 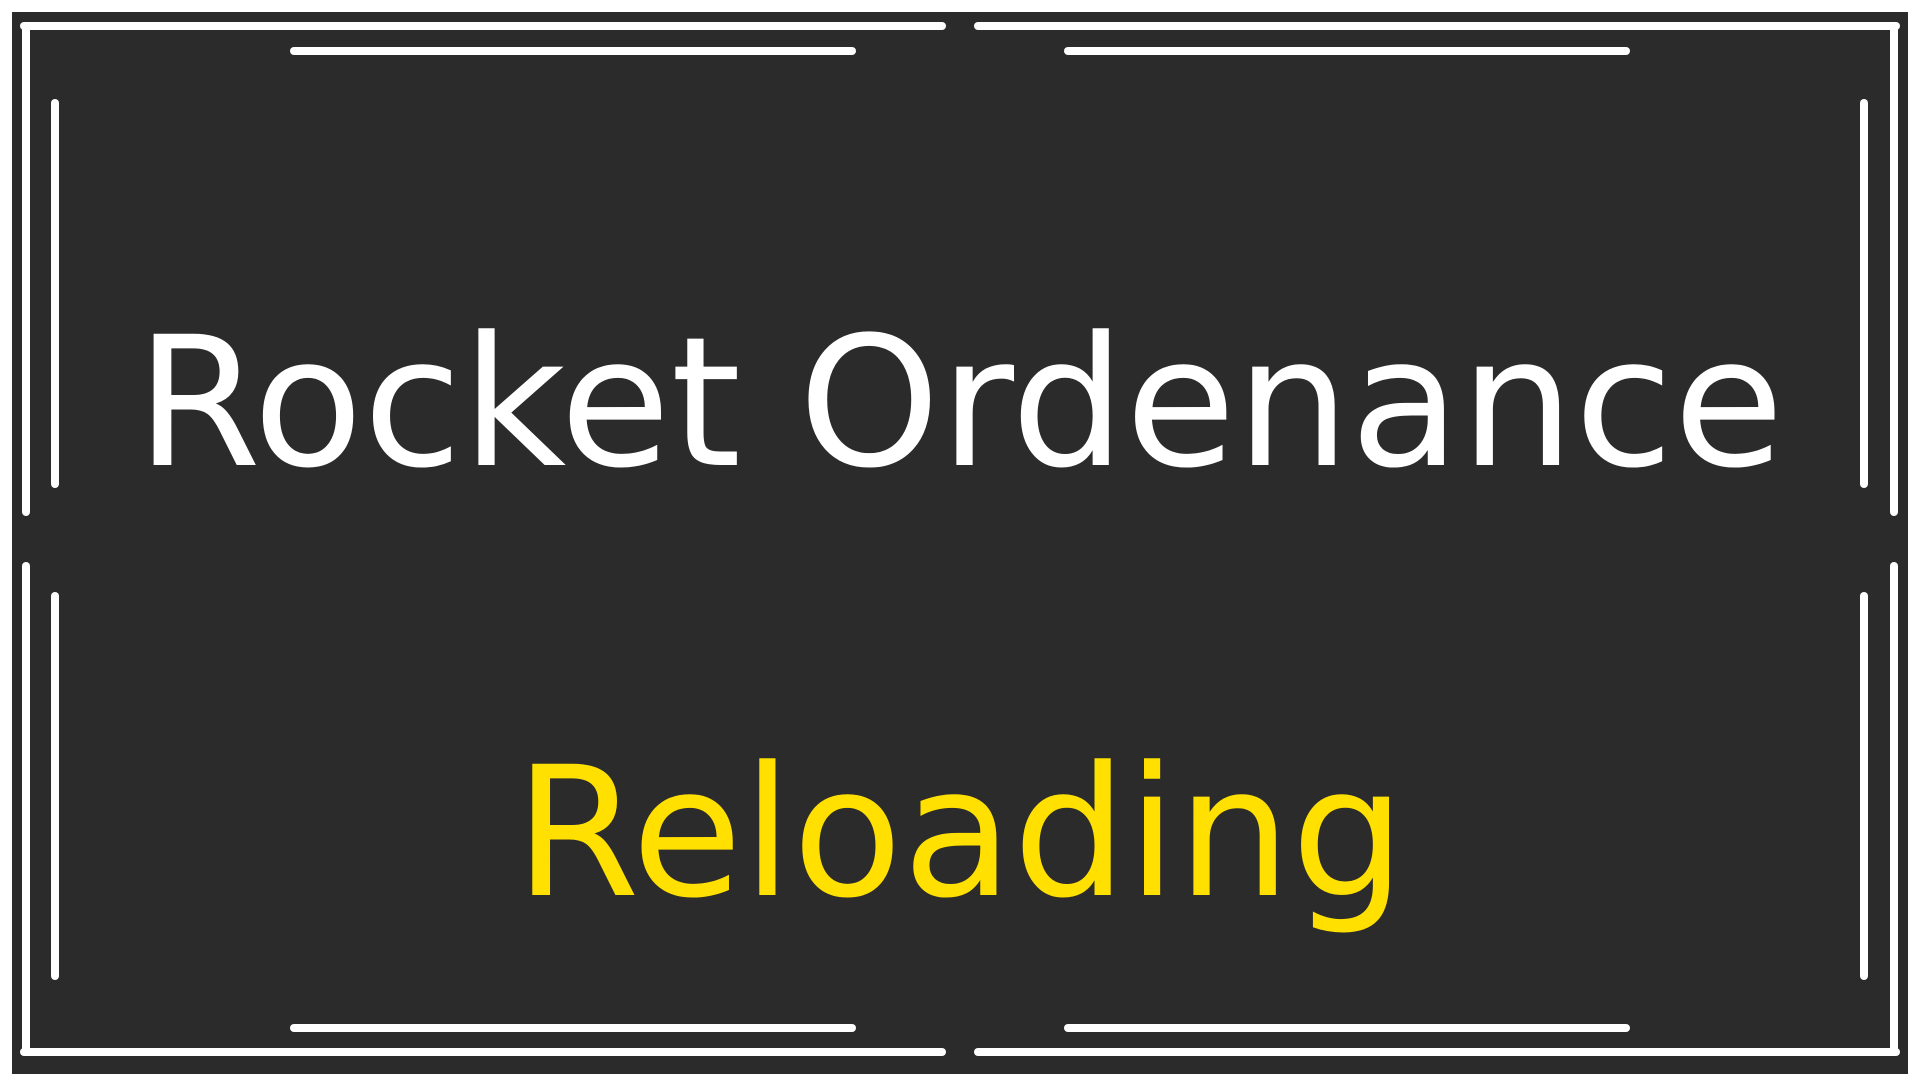 What do you see at coordinates (960, 833) in the screenshot?
I see `reload-status-label: Reloading` at bounding box center [960, 833].